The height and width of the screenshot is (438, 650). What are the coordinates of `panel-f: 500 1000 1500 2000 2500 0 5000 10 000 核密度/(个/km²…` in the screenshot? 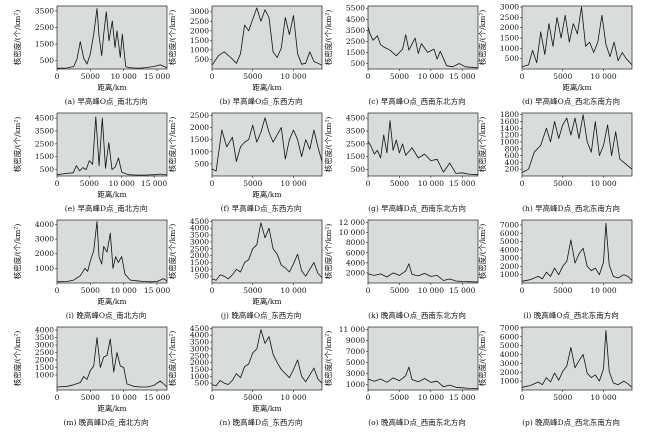 It's located at (245, 162).